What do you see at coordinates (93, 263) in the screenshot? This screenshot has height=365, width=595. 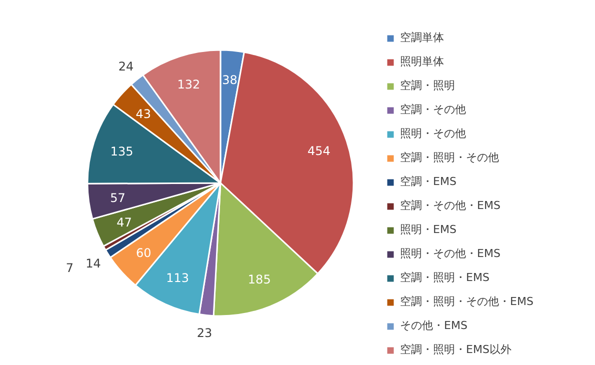 I see `data-label: 14` at bounding box center [93, 263].